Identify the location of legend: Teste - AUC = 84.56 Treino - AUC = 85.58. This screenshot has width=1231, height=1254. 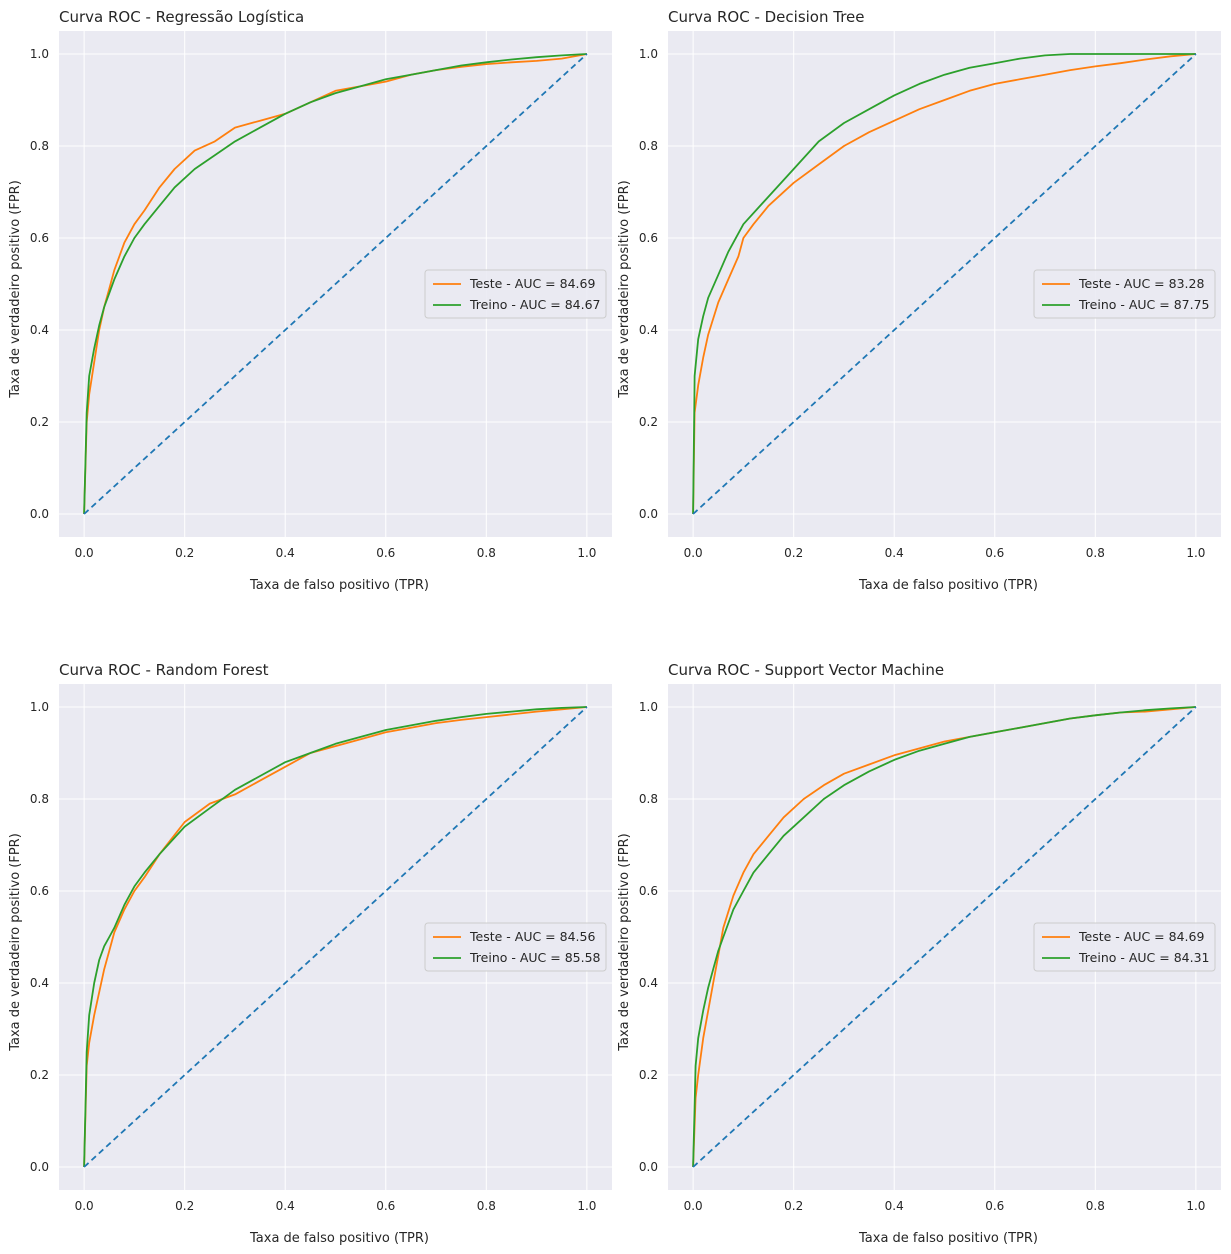
(515, 947).